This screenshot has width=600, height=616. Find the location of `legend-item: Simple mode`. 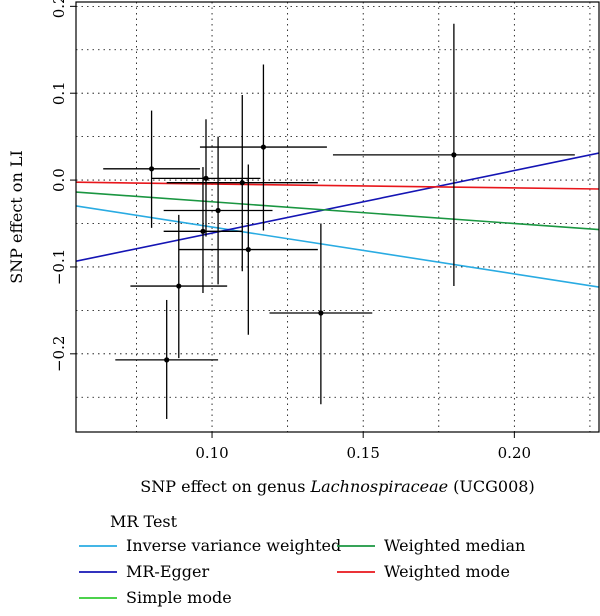

legend-item: Simple mode is located at coordinates (155, 597).